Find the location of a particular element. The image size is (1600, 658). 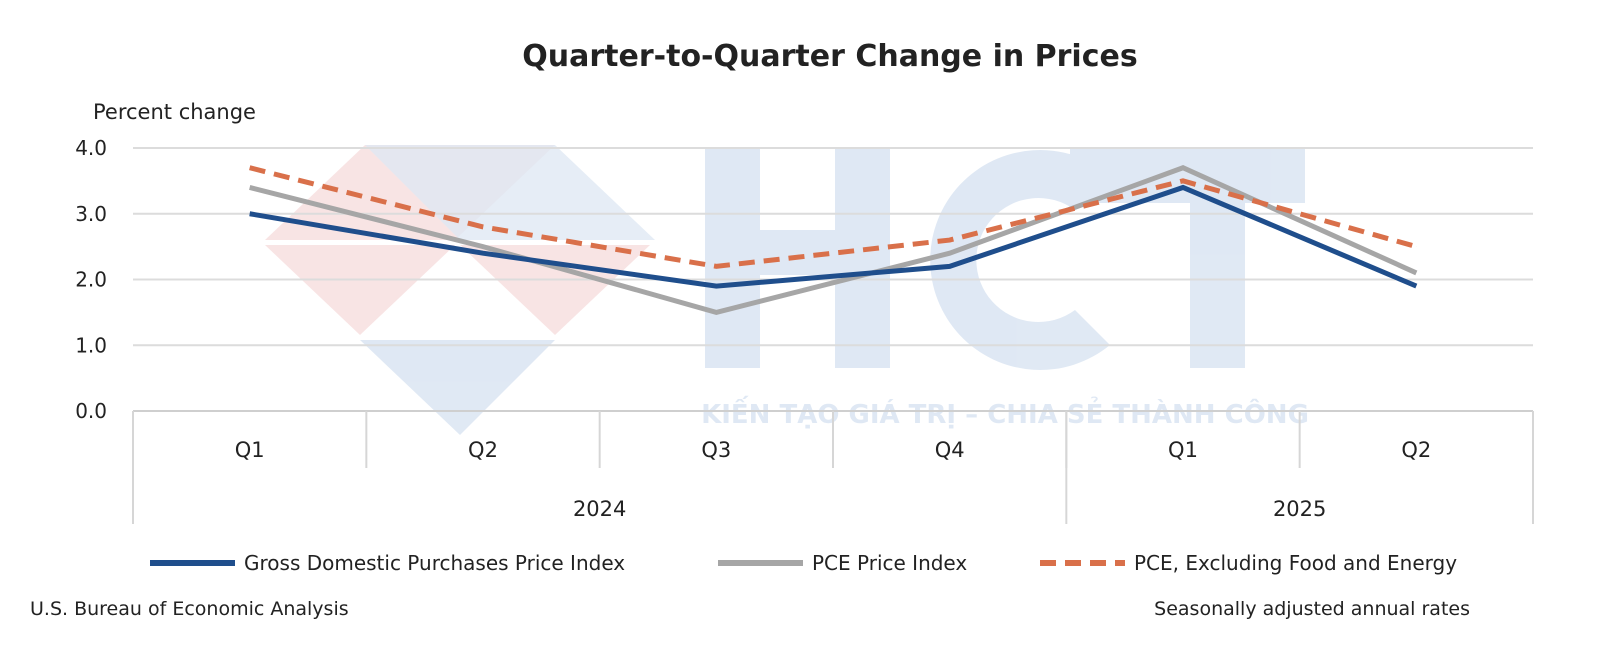

chart-title: Quarter-to-Quarter Change in Prices is located at coordinates (829, 56).